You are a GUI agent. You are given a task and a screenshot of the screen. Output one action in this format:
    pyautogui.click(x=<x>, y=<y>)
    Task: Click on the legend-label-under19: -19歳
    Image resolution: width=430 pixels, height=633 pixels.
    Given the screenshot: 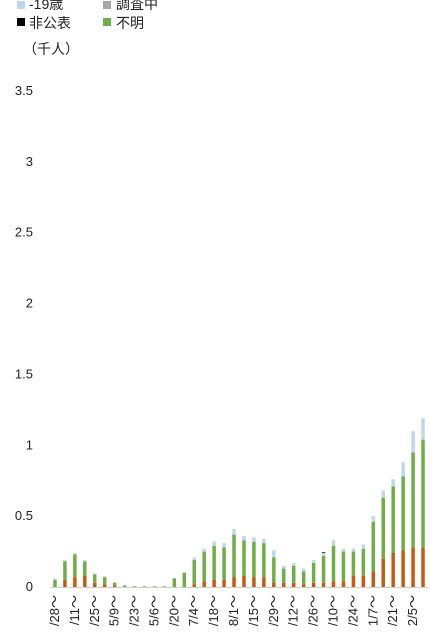 What is the action you would take?
    pyautogui.click(x=46, y=6)
    